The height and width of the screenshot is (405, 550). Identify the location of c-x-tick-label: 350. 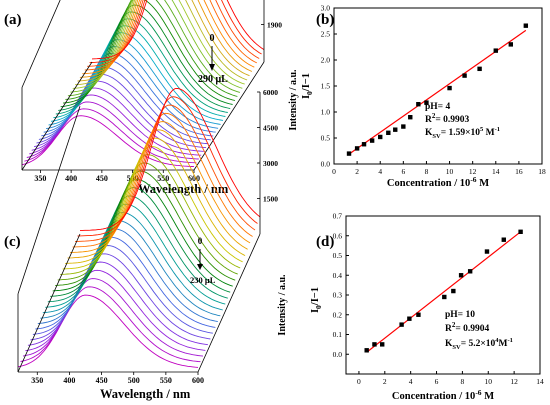
(37, 380).